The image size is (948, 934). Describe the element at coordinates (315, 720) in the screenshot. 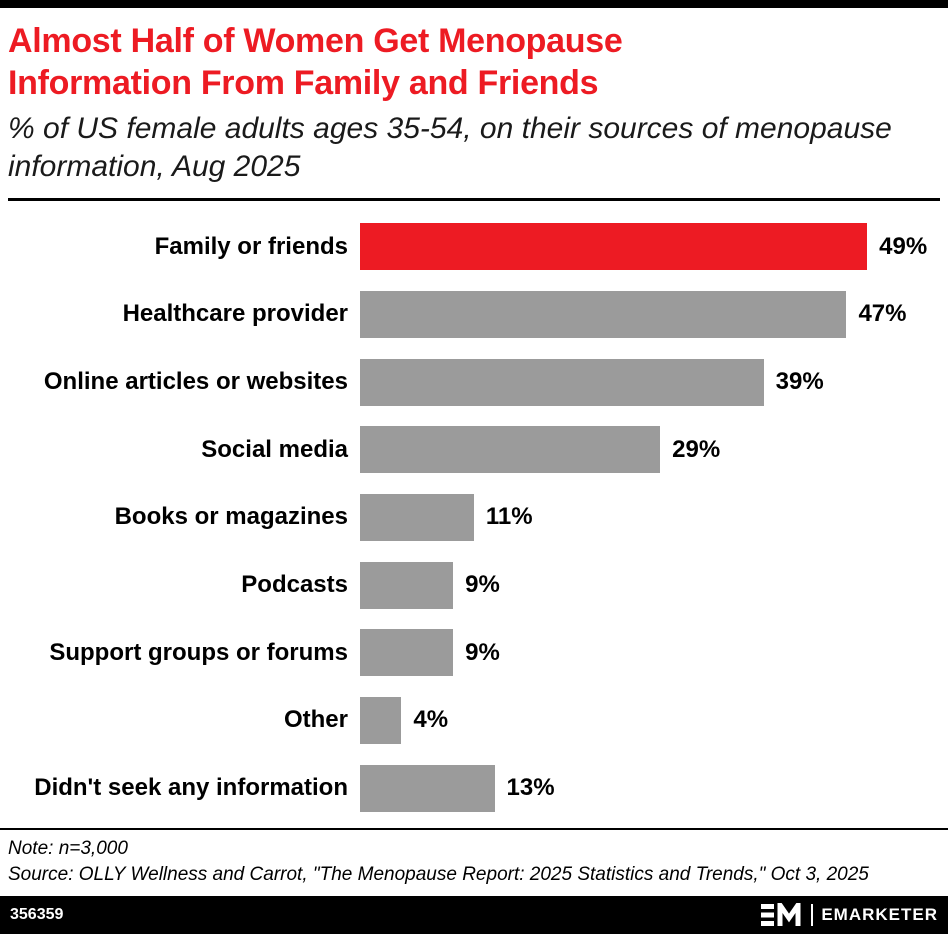

I see `category-label: Other` at that location.